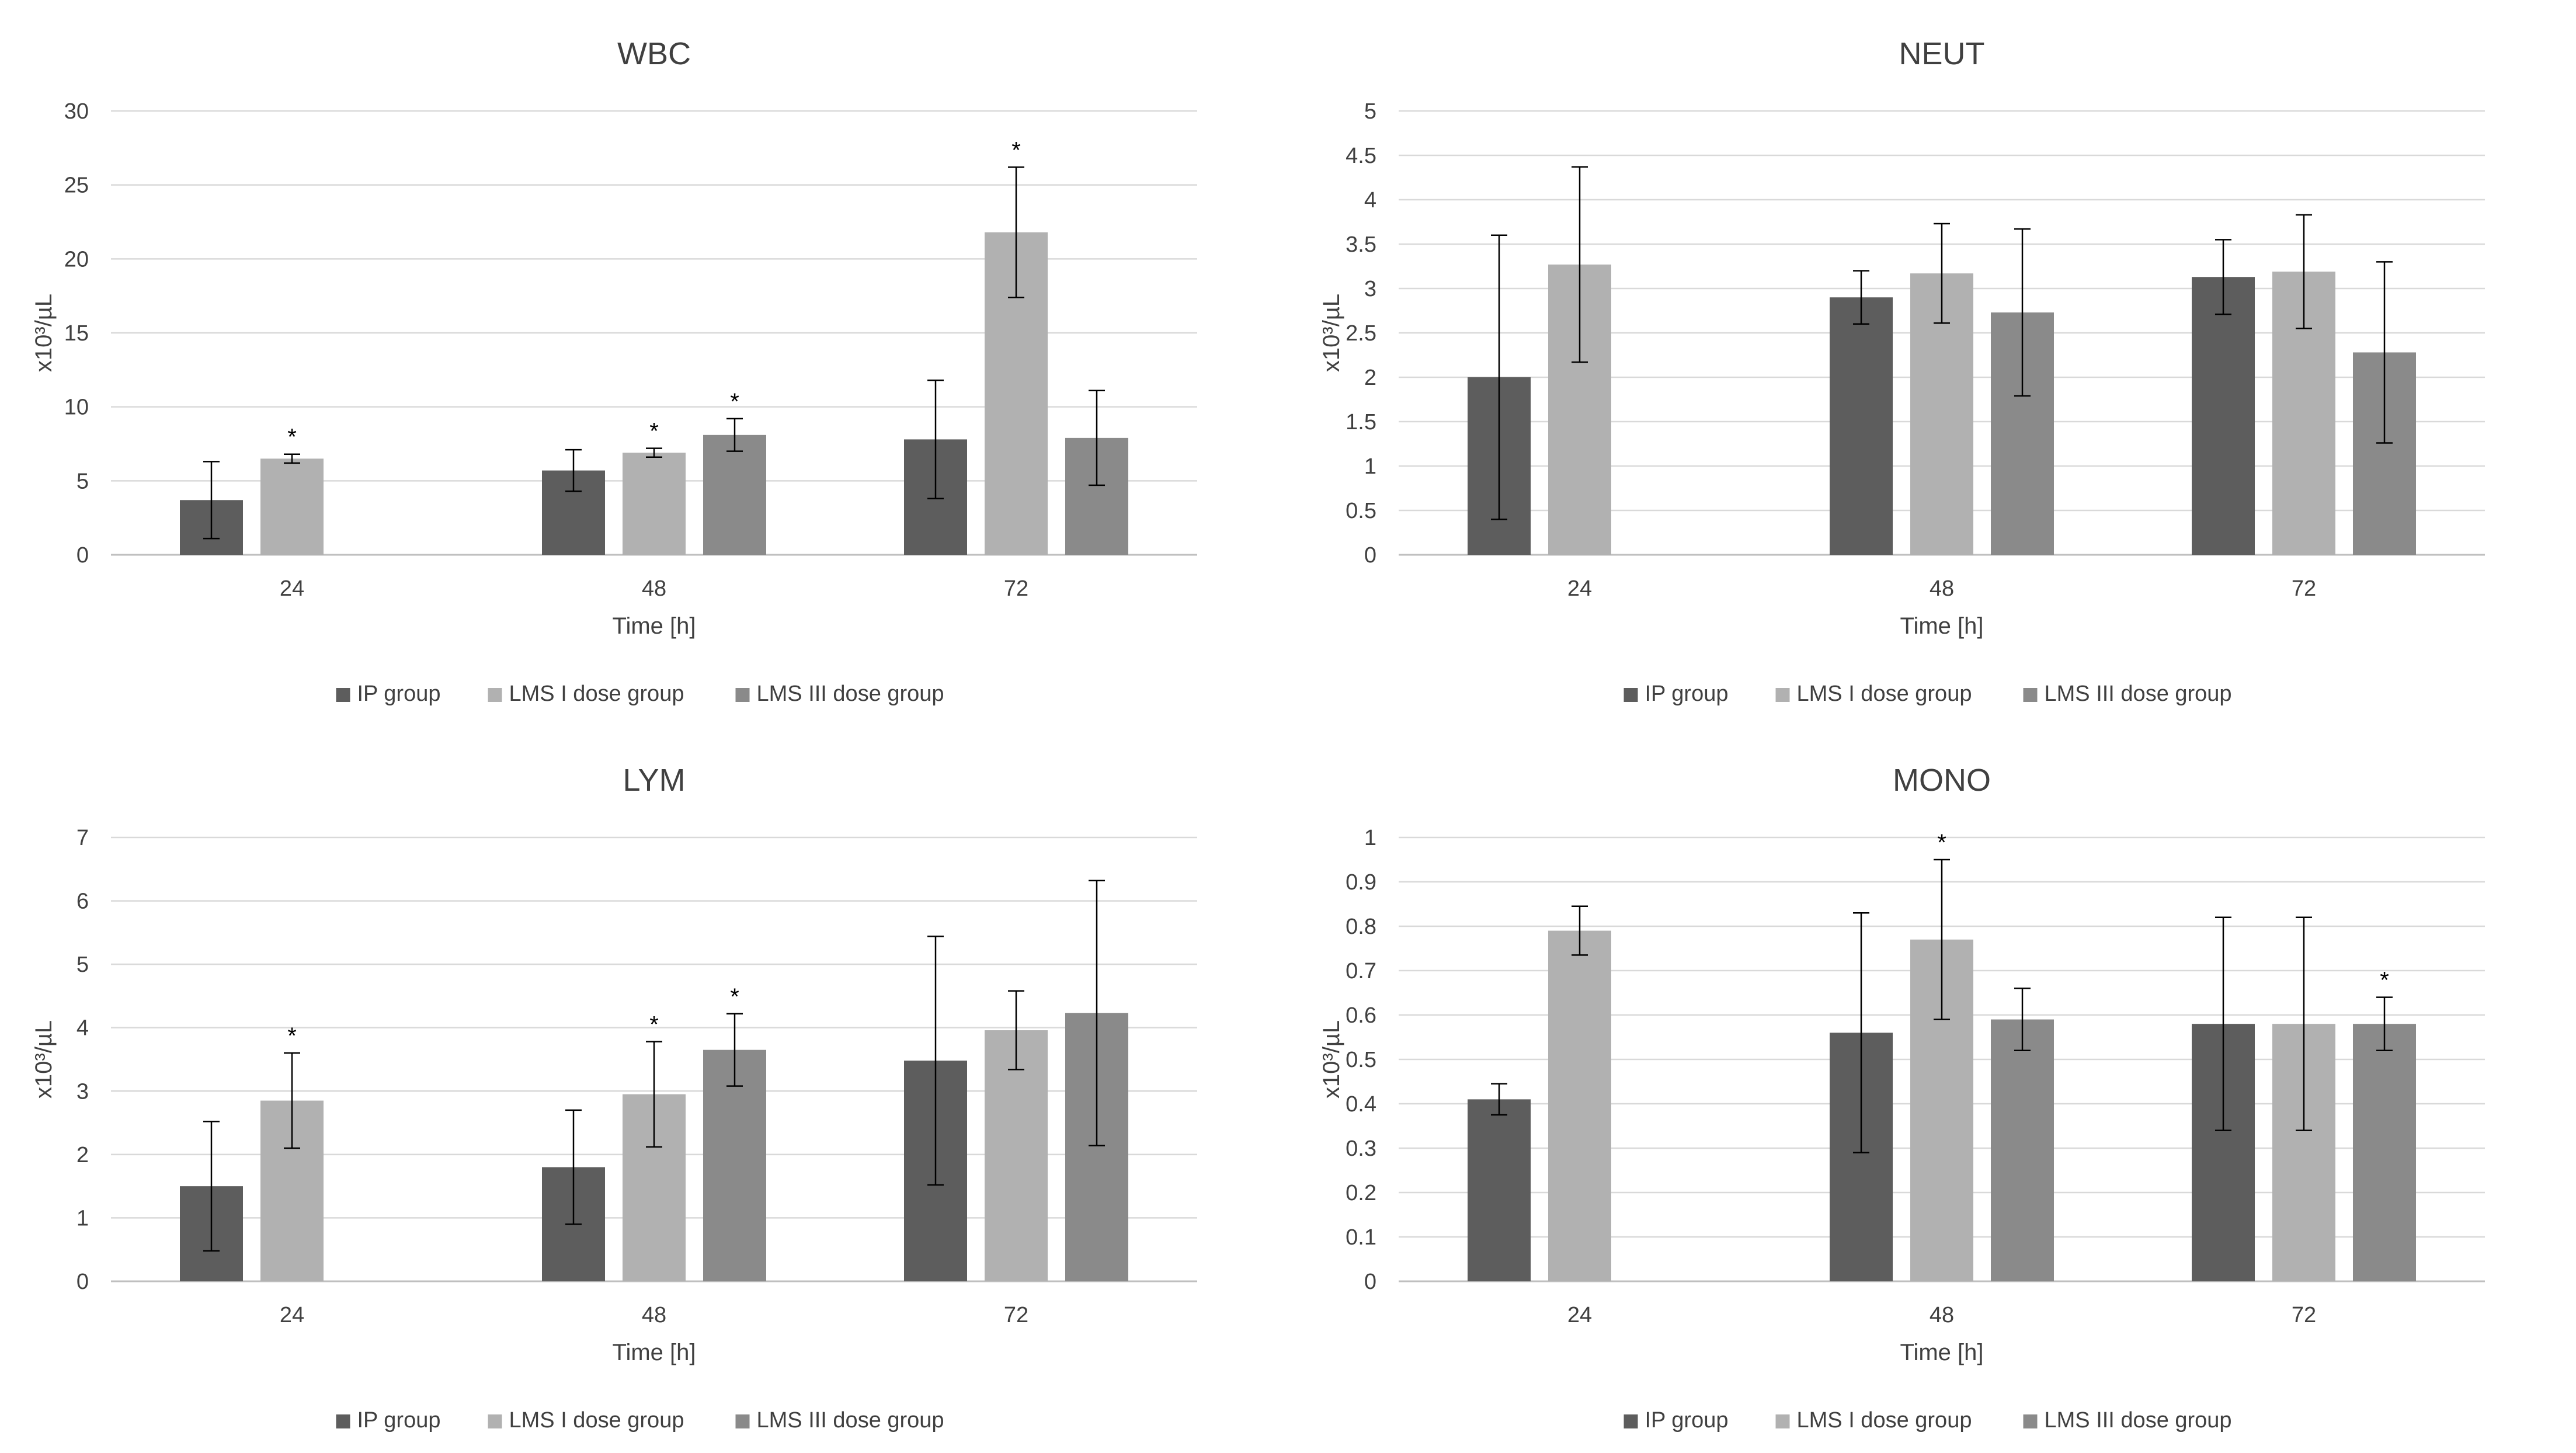 This screenshot has width=2576, height=1453. I want to click on y-tick-label: 1.5, so click(1361, 422).